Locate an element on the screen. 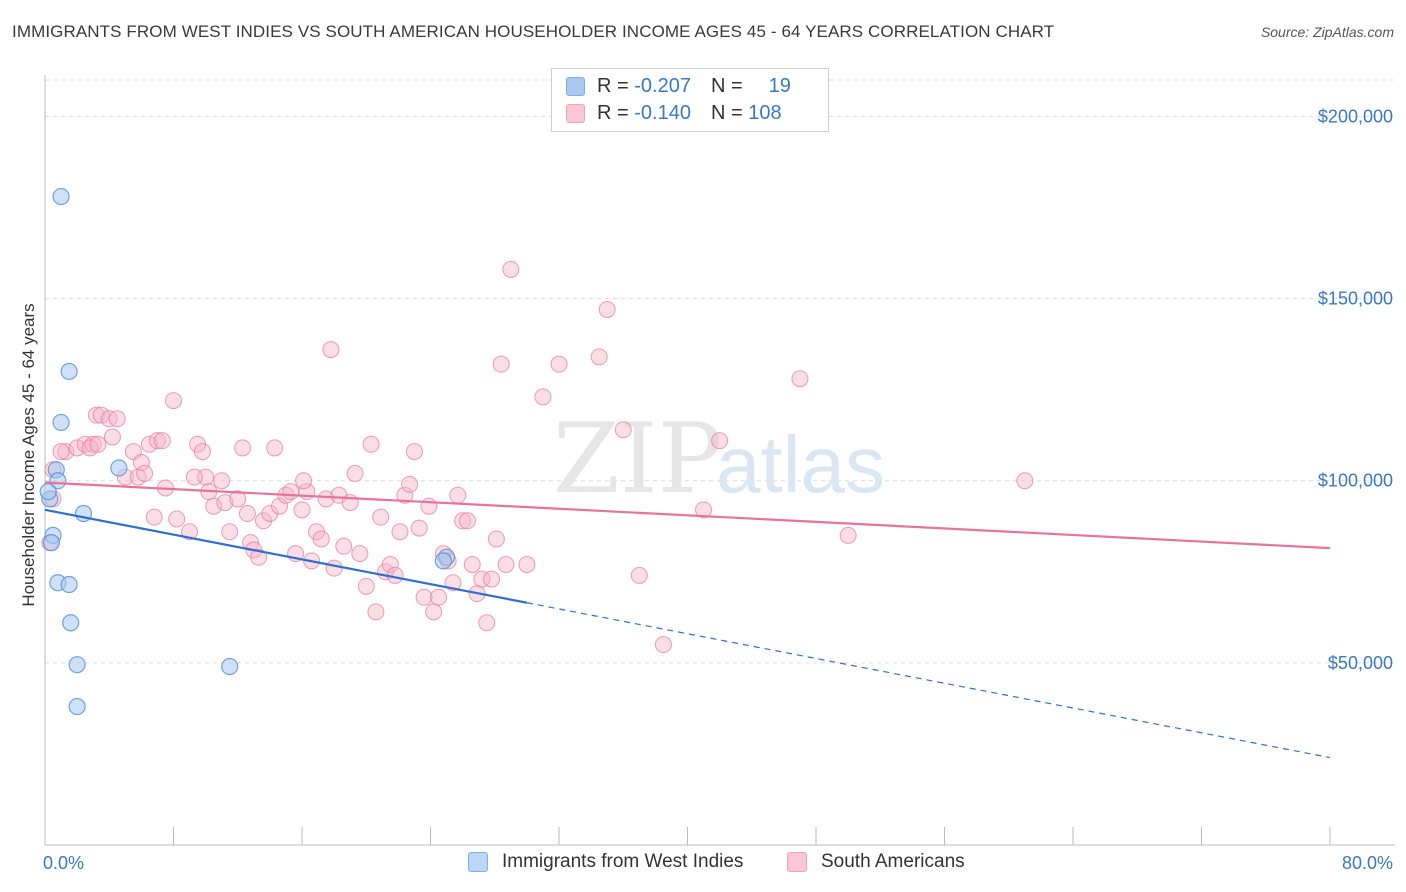 The width and height of the screenshot is (1406, 892). y-tick-label: $50,000 is located at coordinates (1360, 663).